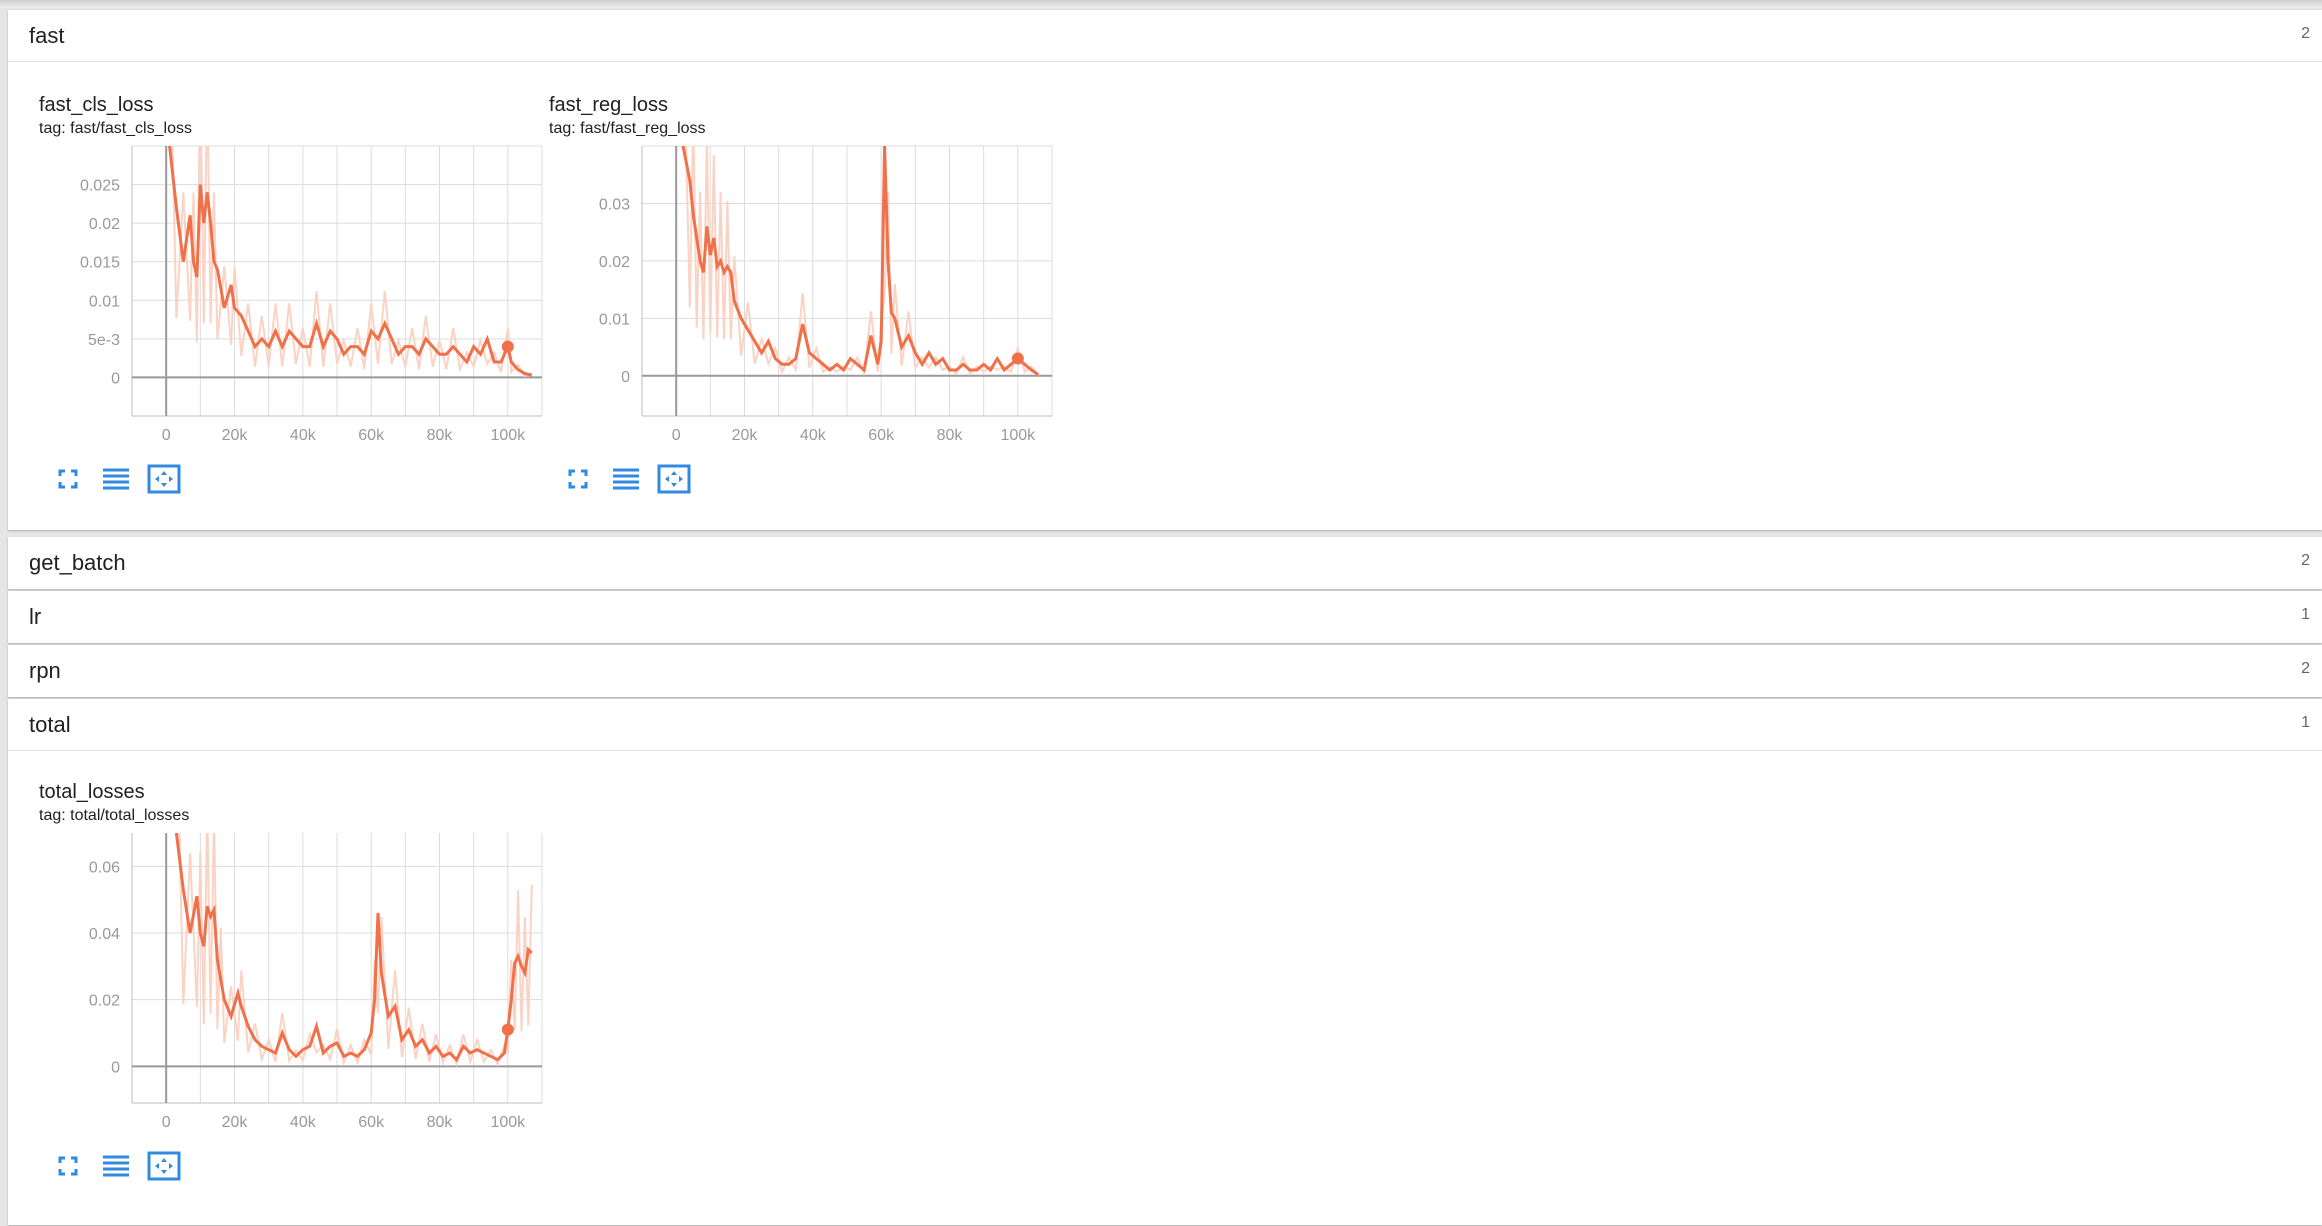 This screenshot has height=1226, width=2322. I want to click on y-tick-label: 0.06, so click(104, 867).